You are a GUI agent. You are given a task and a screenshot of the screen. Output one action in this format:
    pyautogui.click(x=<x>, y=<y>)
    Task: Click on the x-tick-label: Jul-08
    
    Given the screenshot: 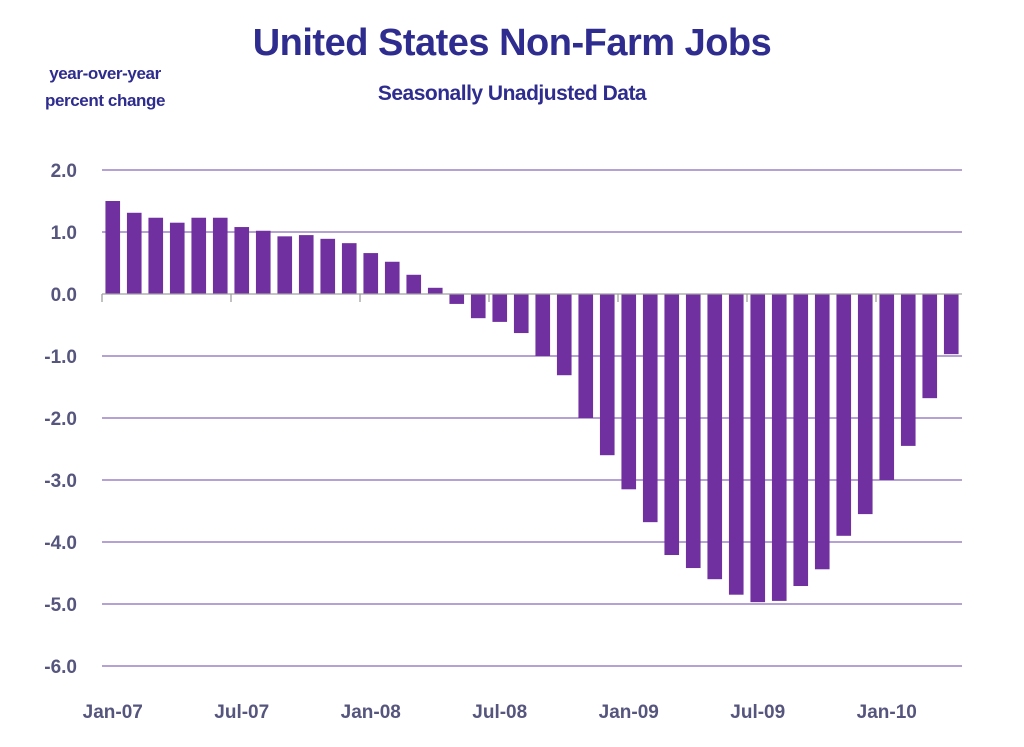 What is the action you would take?
    pyautogui.click(x=499, y=712)
    